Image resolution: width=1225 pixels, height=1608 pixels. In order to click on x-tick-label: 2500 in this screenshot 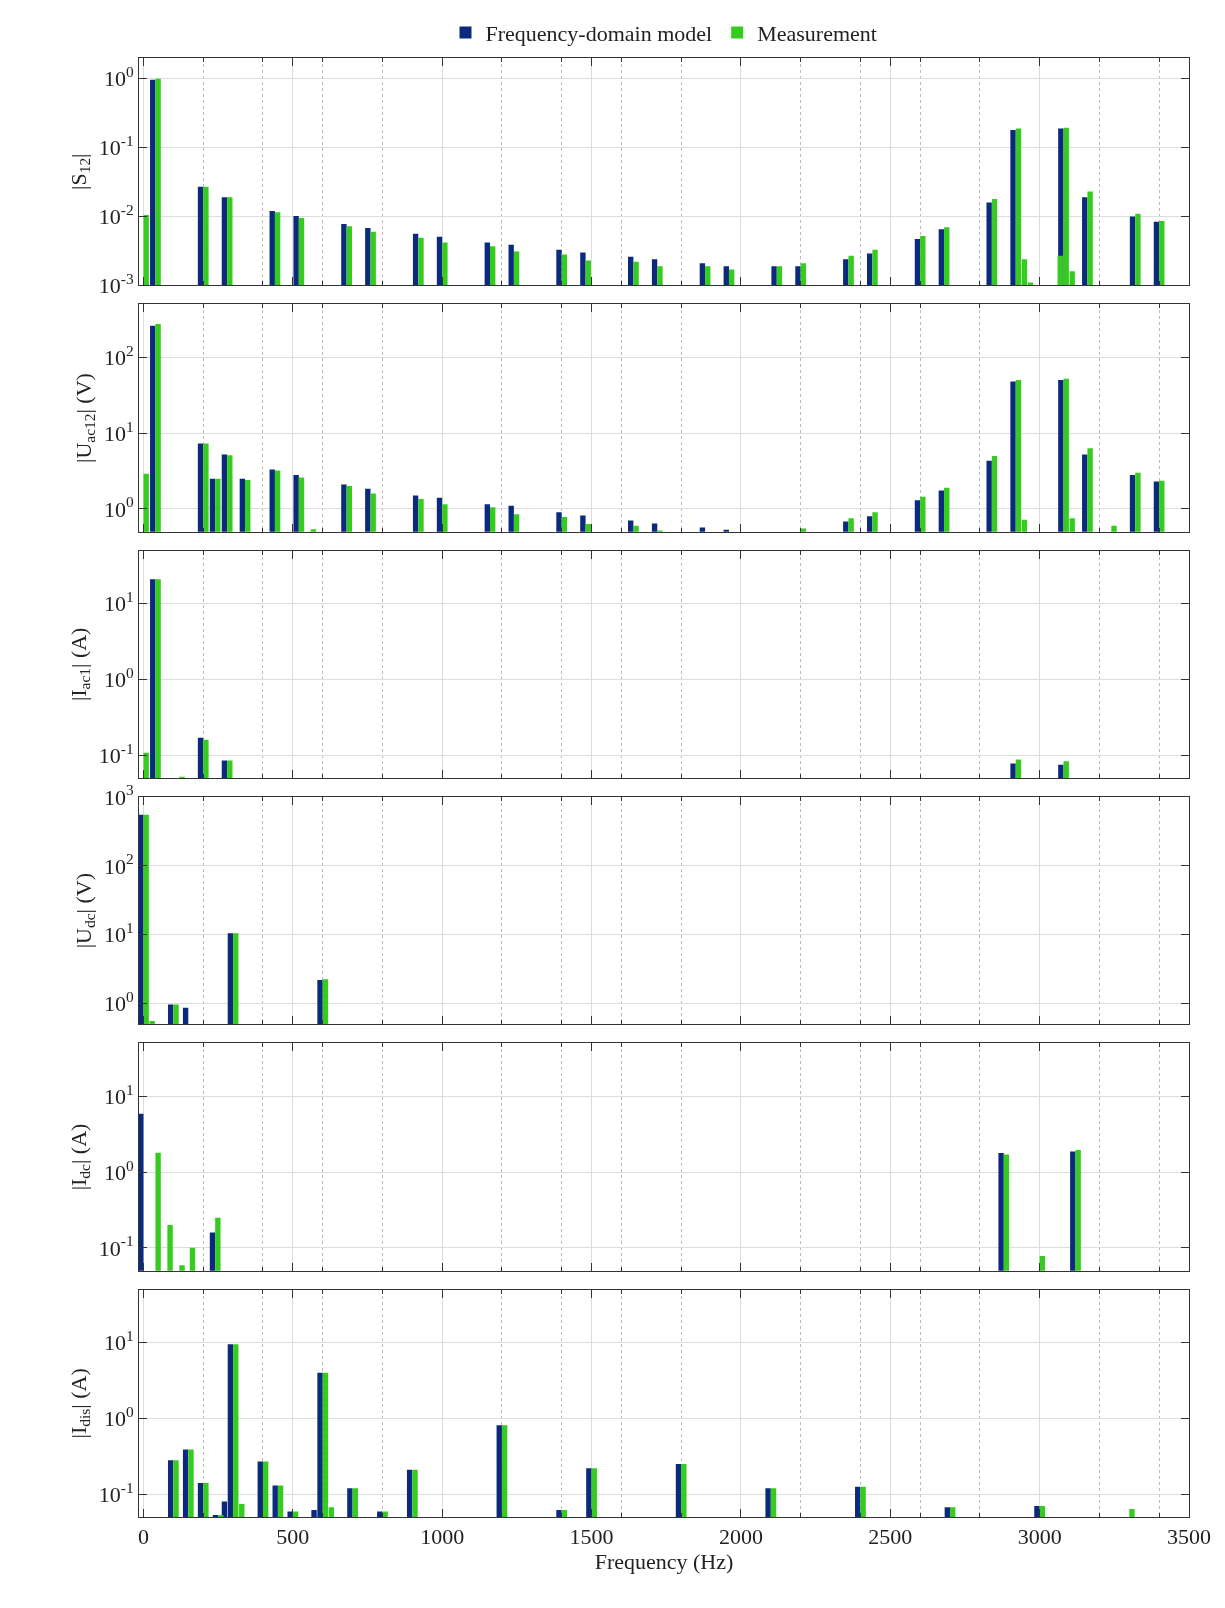, I will do `click(890, 1537)`.